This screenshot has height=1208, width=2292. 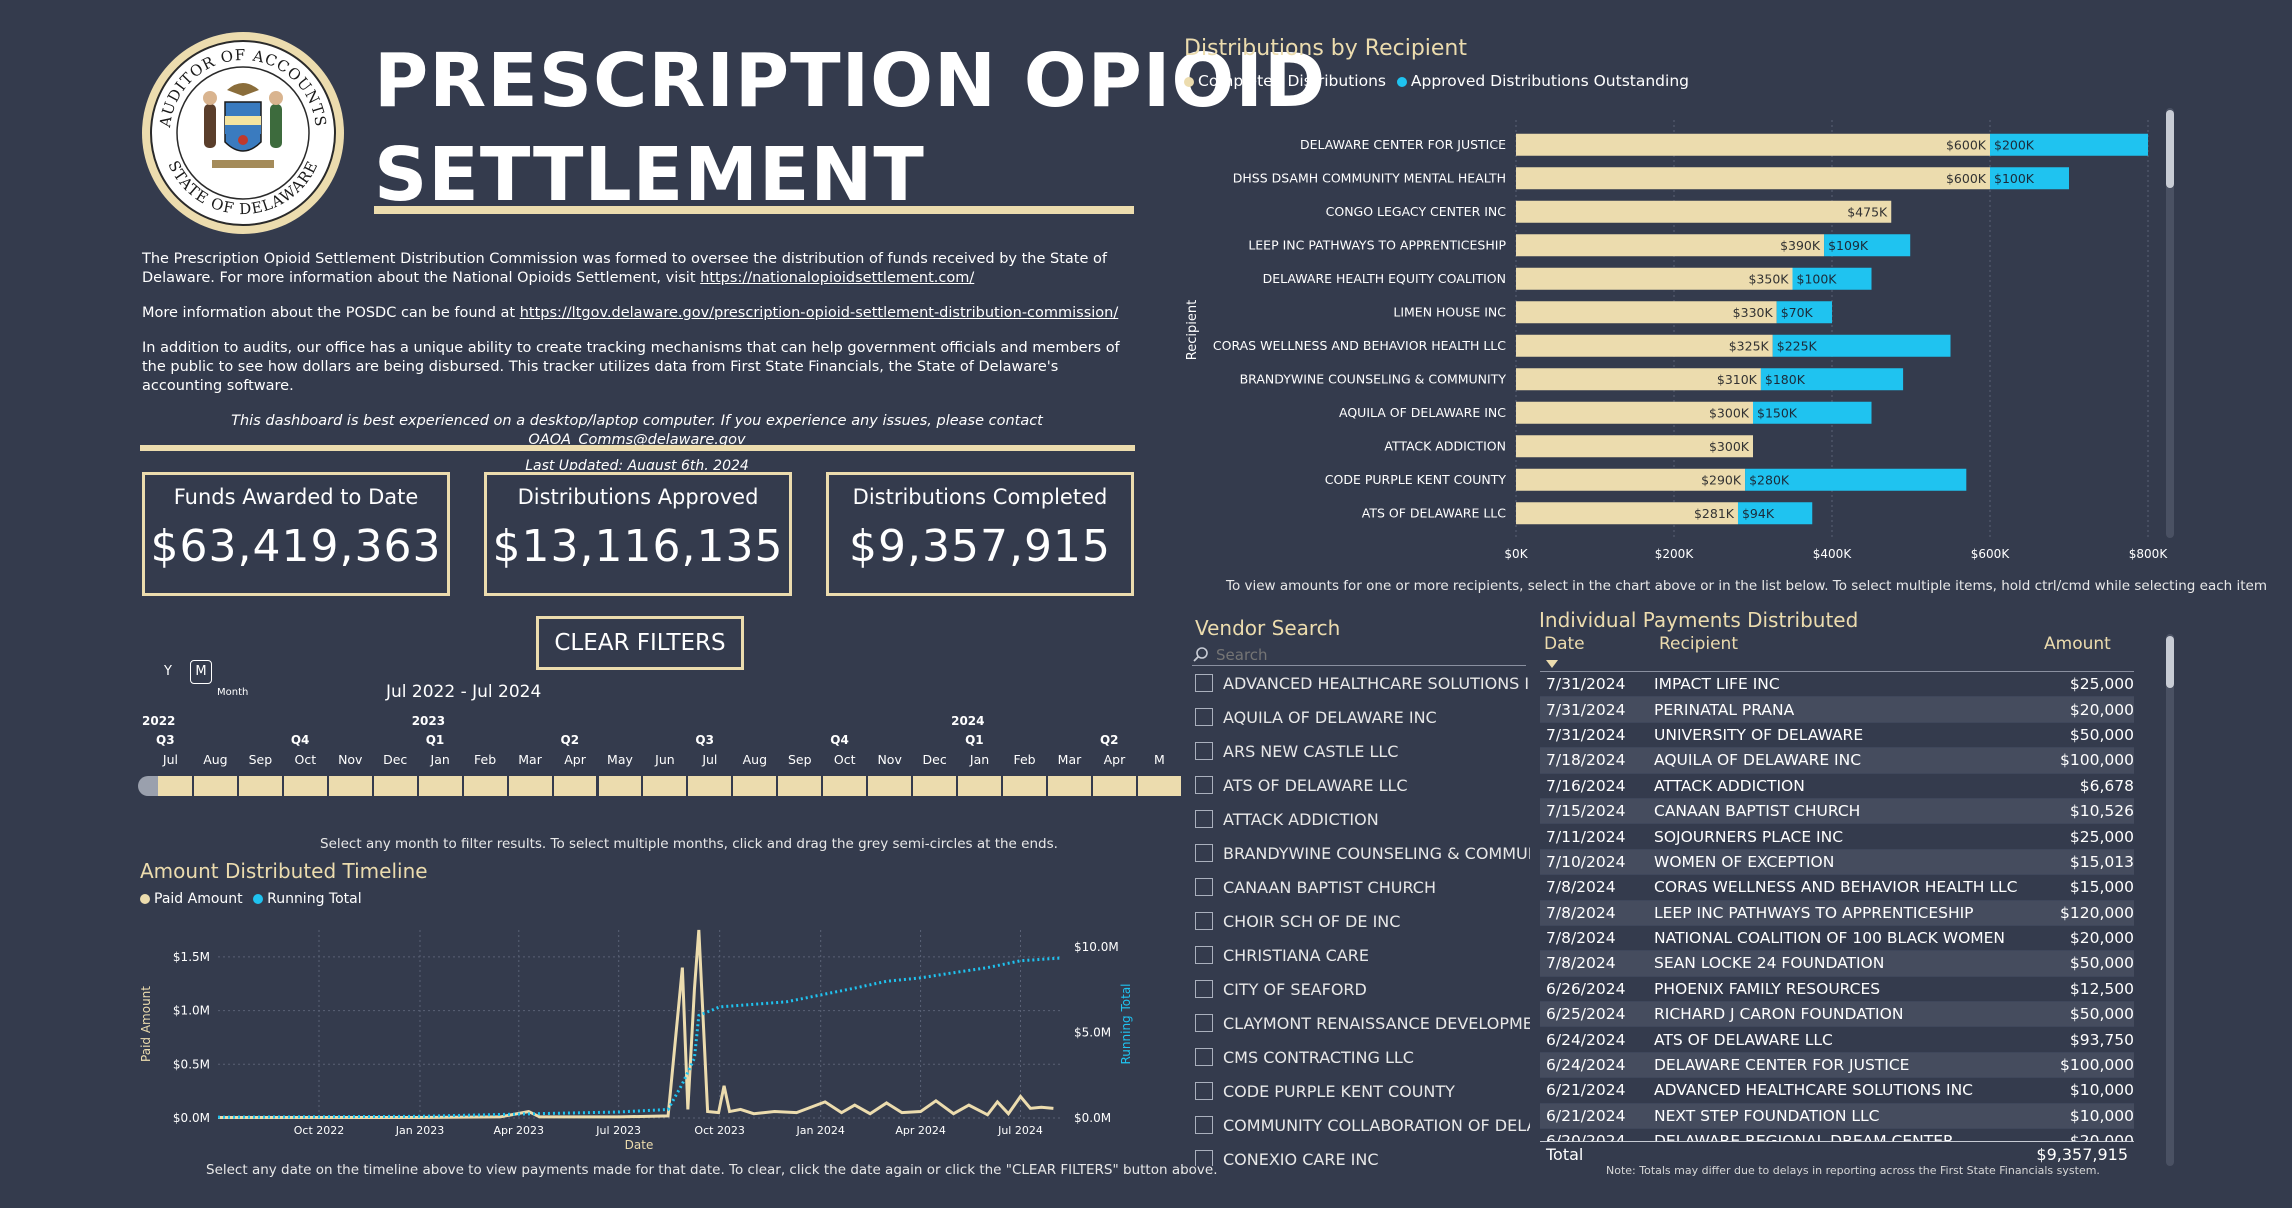 What do you see at coordinates (640, 643) in the screenshot?
I see `clear-filters-button: CLEAR FILTERS` at bounding box center [640, 643].